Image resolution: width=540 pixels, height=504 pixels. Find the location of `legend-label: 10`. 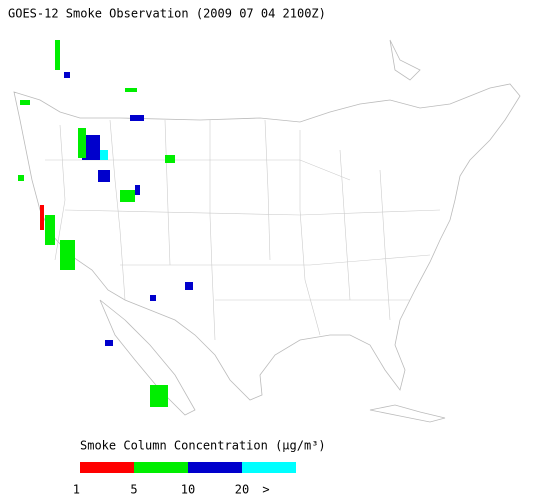

legend-label: 10 is located at coordinates (188, 490).